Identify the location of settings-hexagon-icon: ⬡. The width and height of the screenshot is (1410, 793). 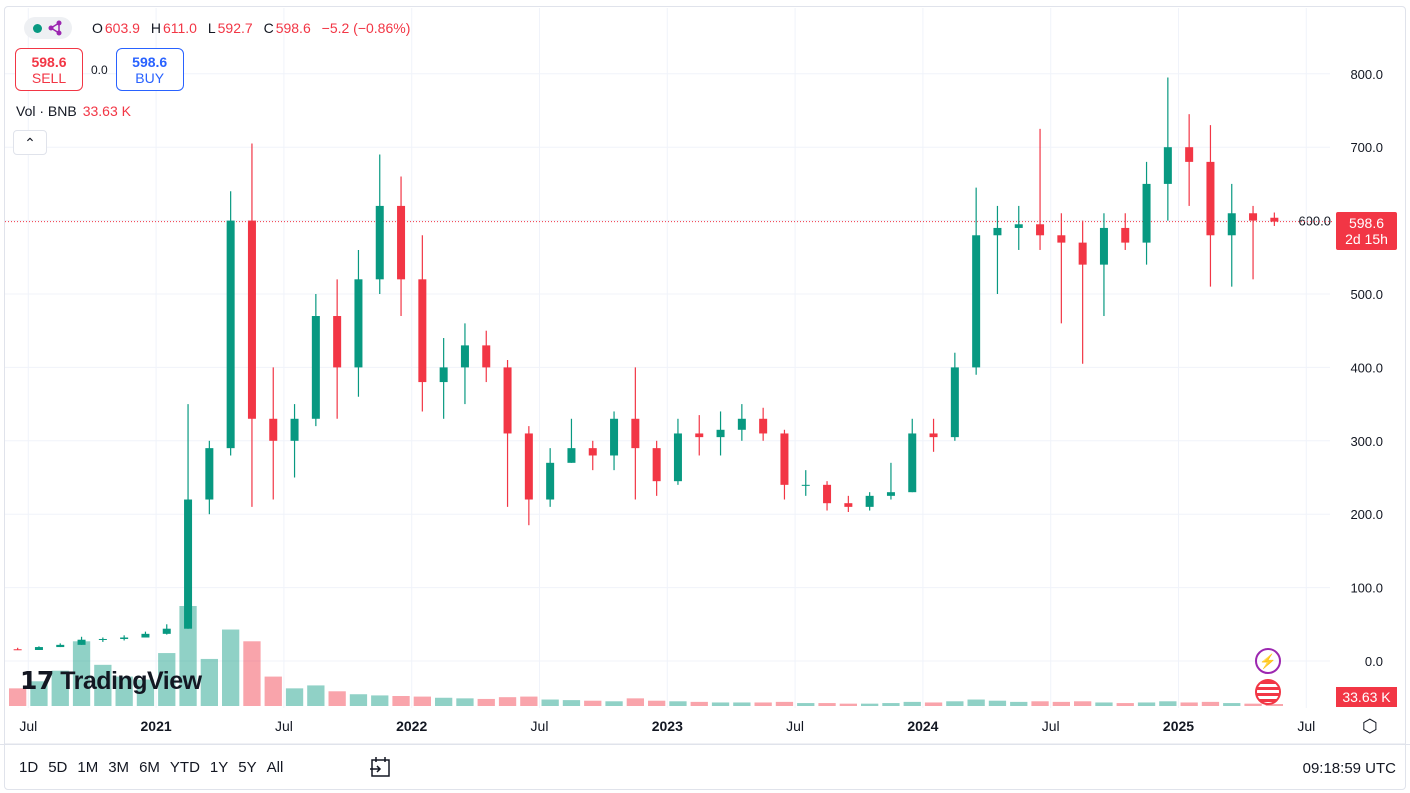
(1370, 726).